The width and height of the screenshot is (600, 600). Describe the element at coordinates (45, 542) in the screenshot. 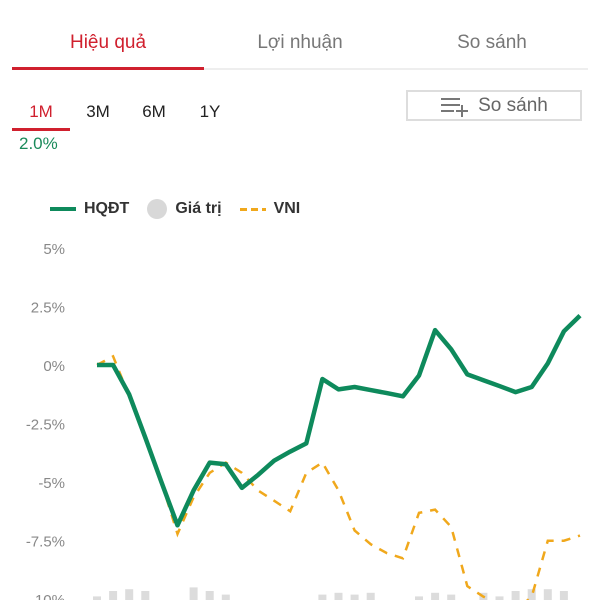

I see `y-tick-label: -7.5%` at that location.